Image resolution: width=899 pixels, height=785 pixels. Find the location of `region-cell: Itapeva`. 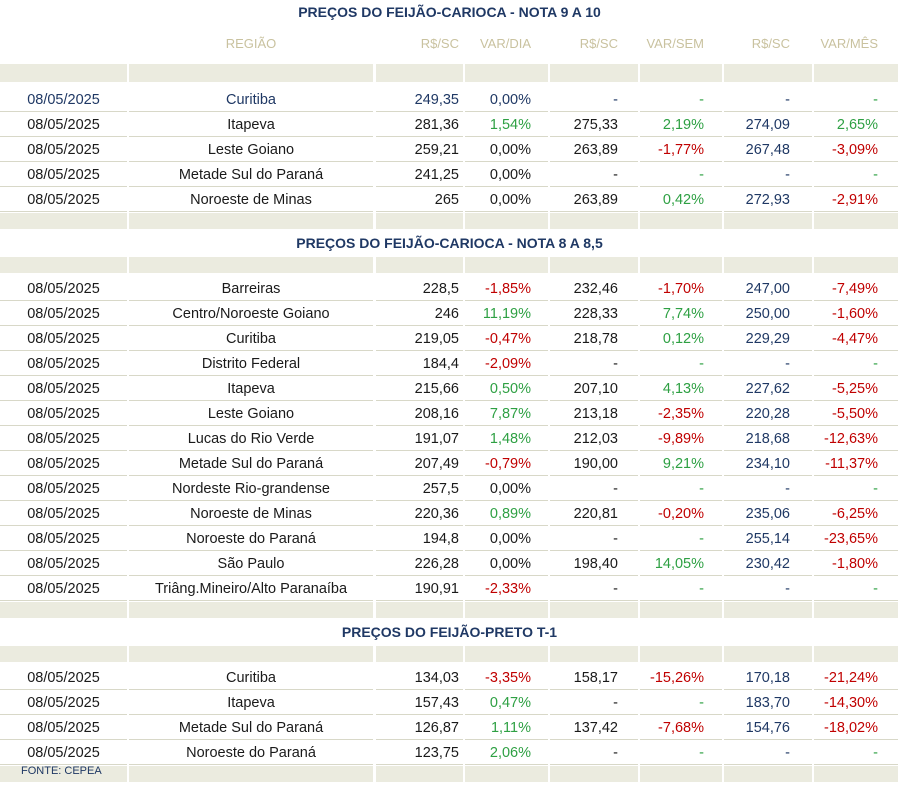

region-cell: Itapeva is located at coordinates (251, 703).